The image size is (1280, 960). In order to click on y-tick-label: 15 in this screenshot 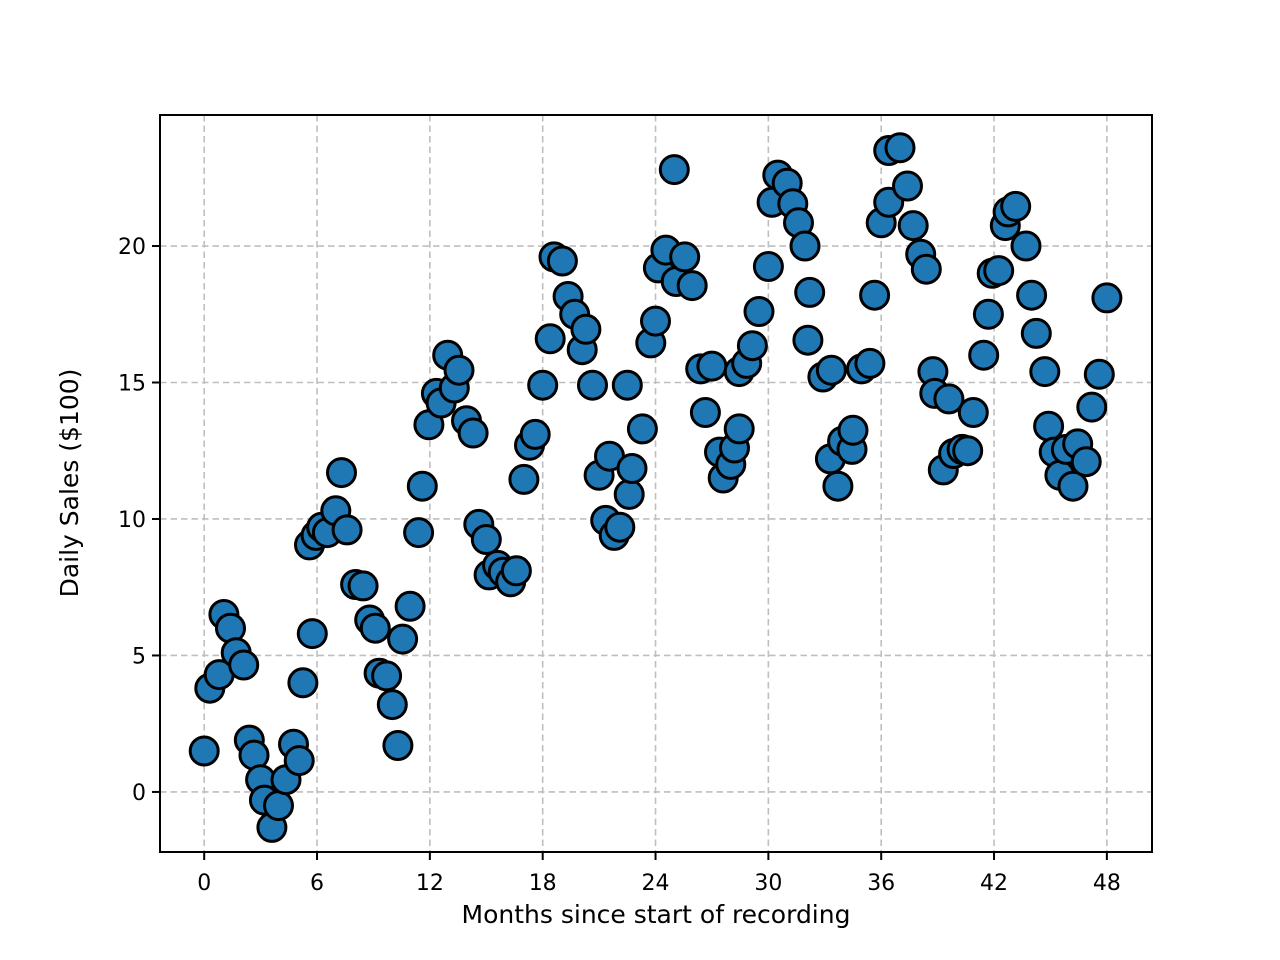, I will do `click(132, 384)`.